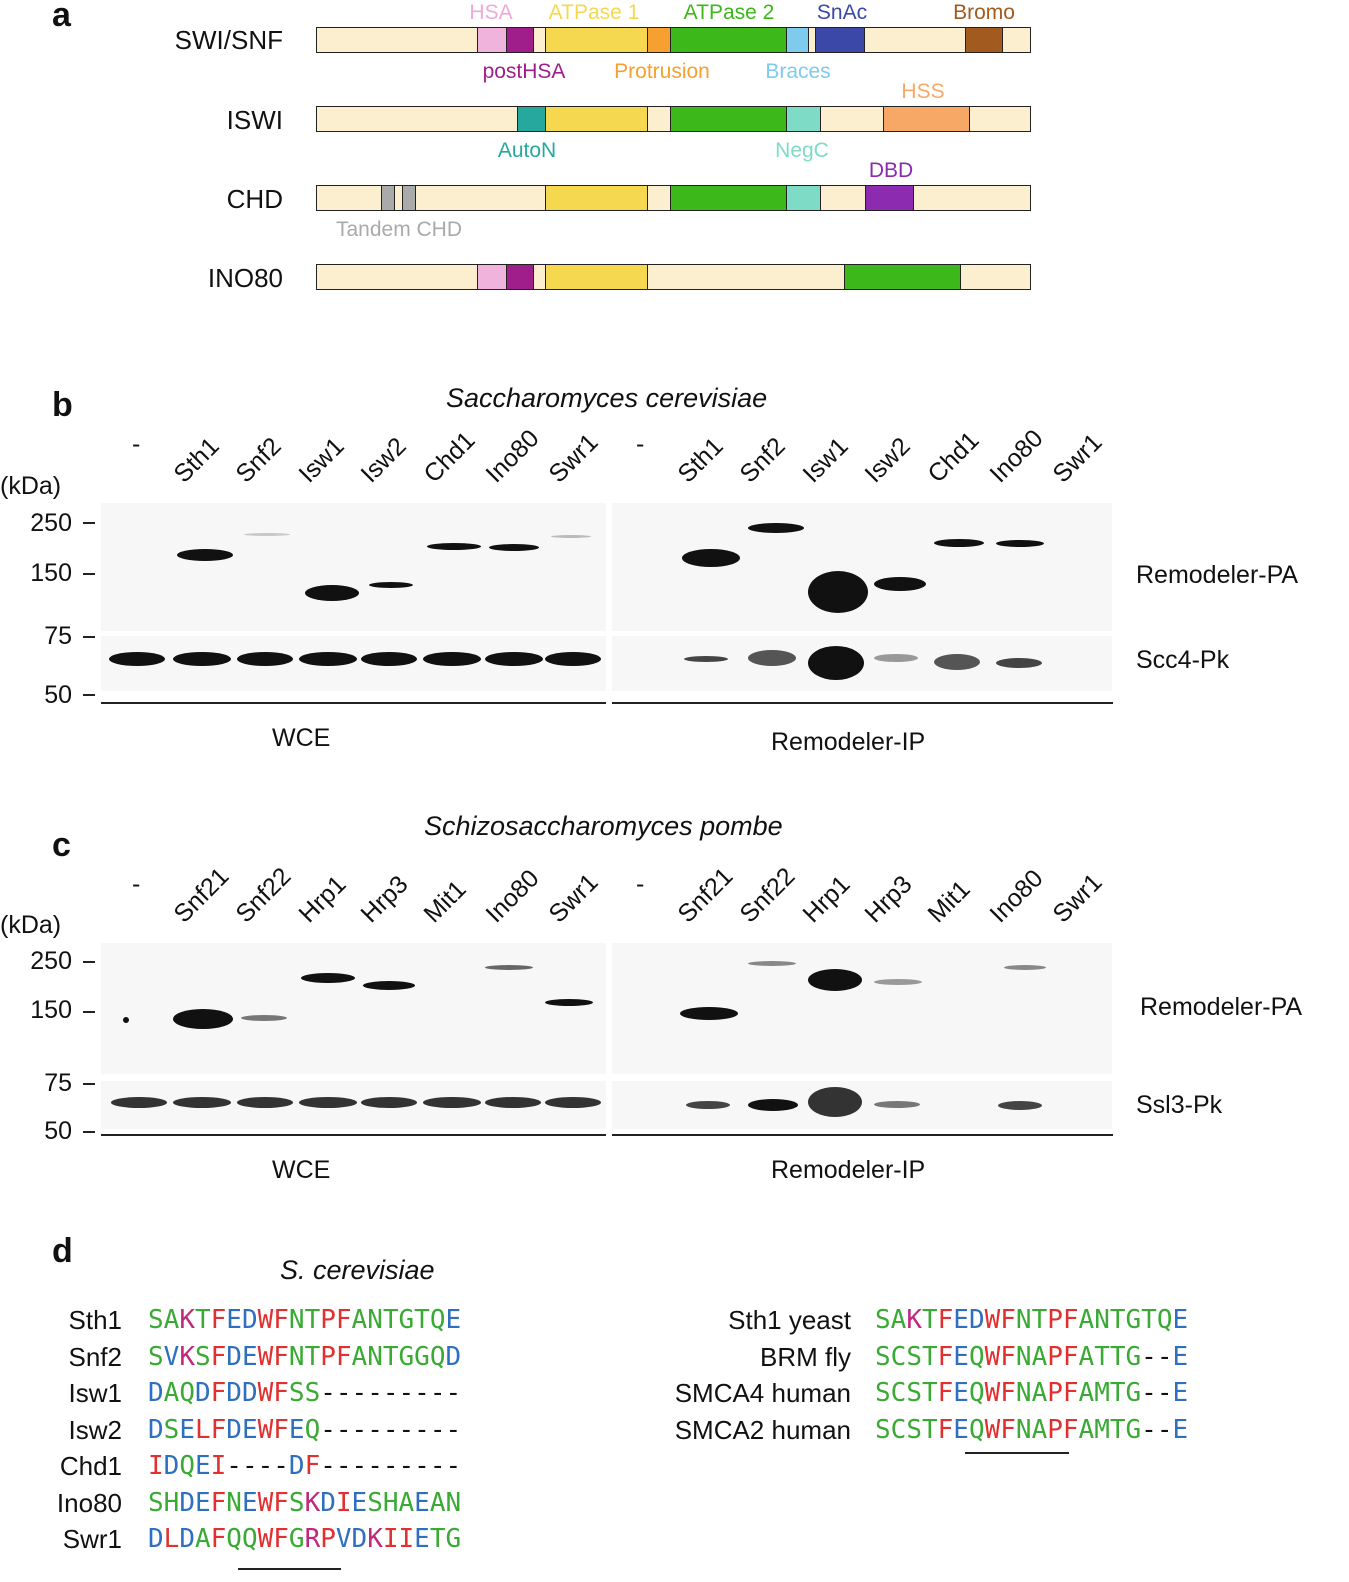 This screenshot has width=1349, height=1582. What do you see at coordinates (353, 663) in the screenshot?
I see `blot-b-wce-bottom` at bounding box center [353, 663].